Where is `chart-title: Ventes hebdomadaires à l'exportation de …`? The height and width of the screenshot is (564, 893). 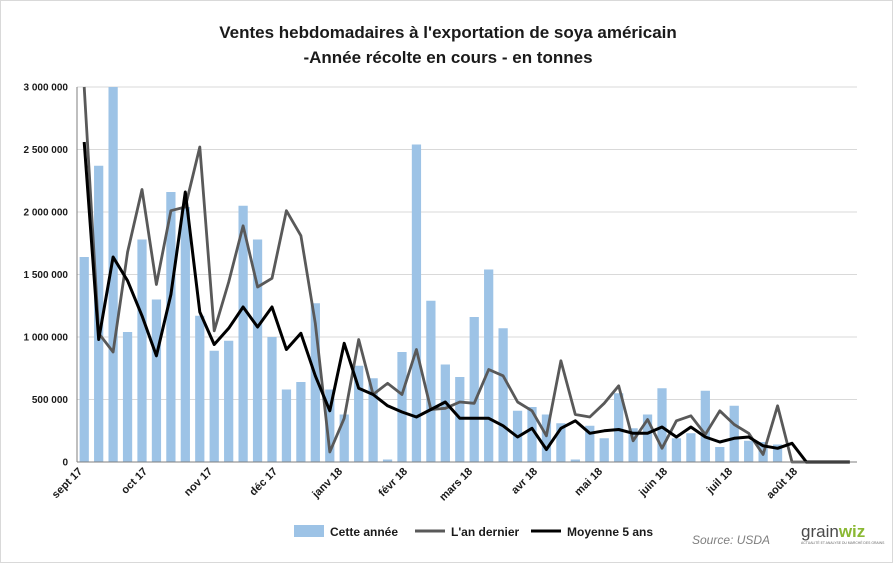 chart-title: Ventes hebdomadaires à l'exportation de … is located at coordinates (448, 32).